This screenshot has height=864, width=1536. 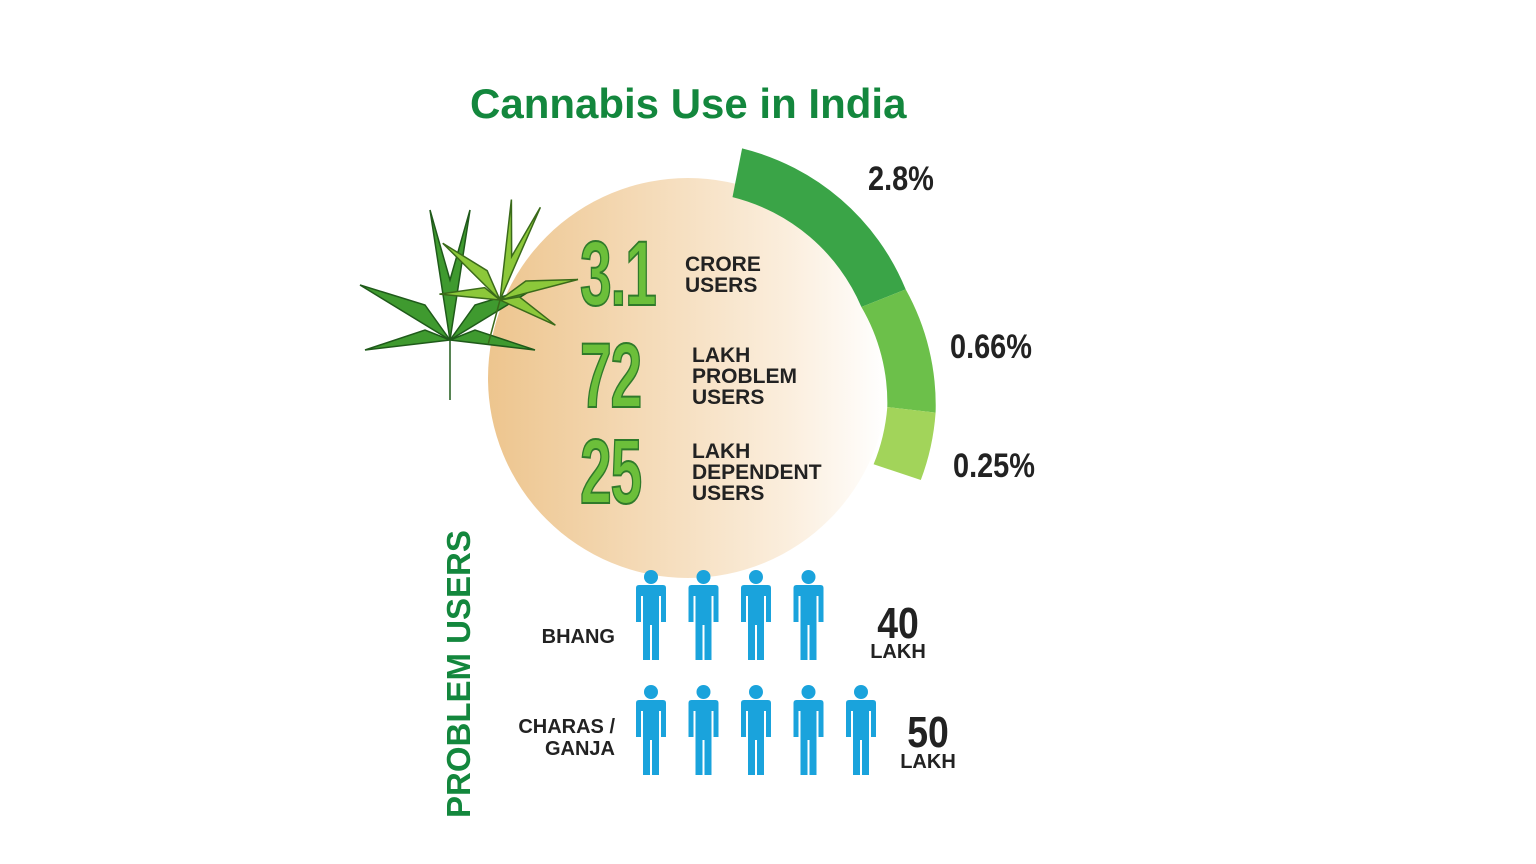 I want to click on label-line: GANJA, so click(x=579, y=749).